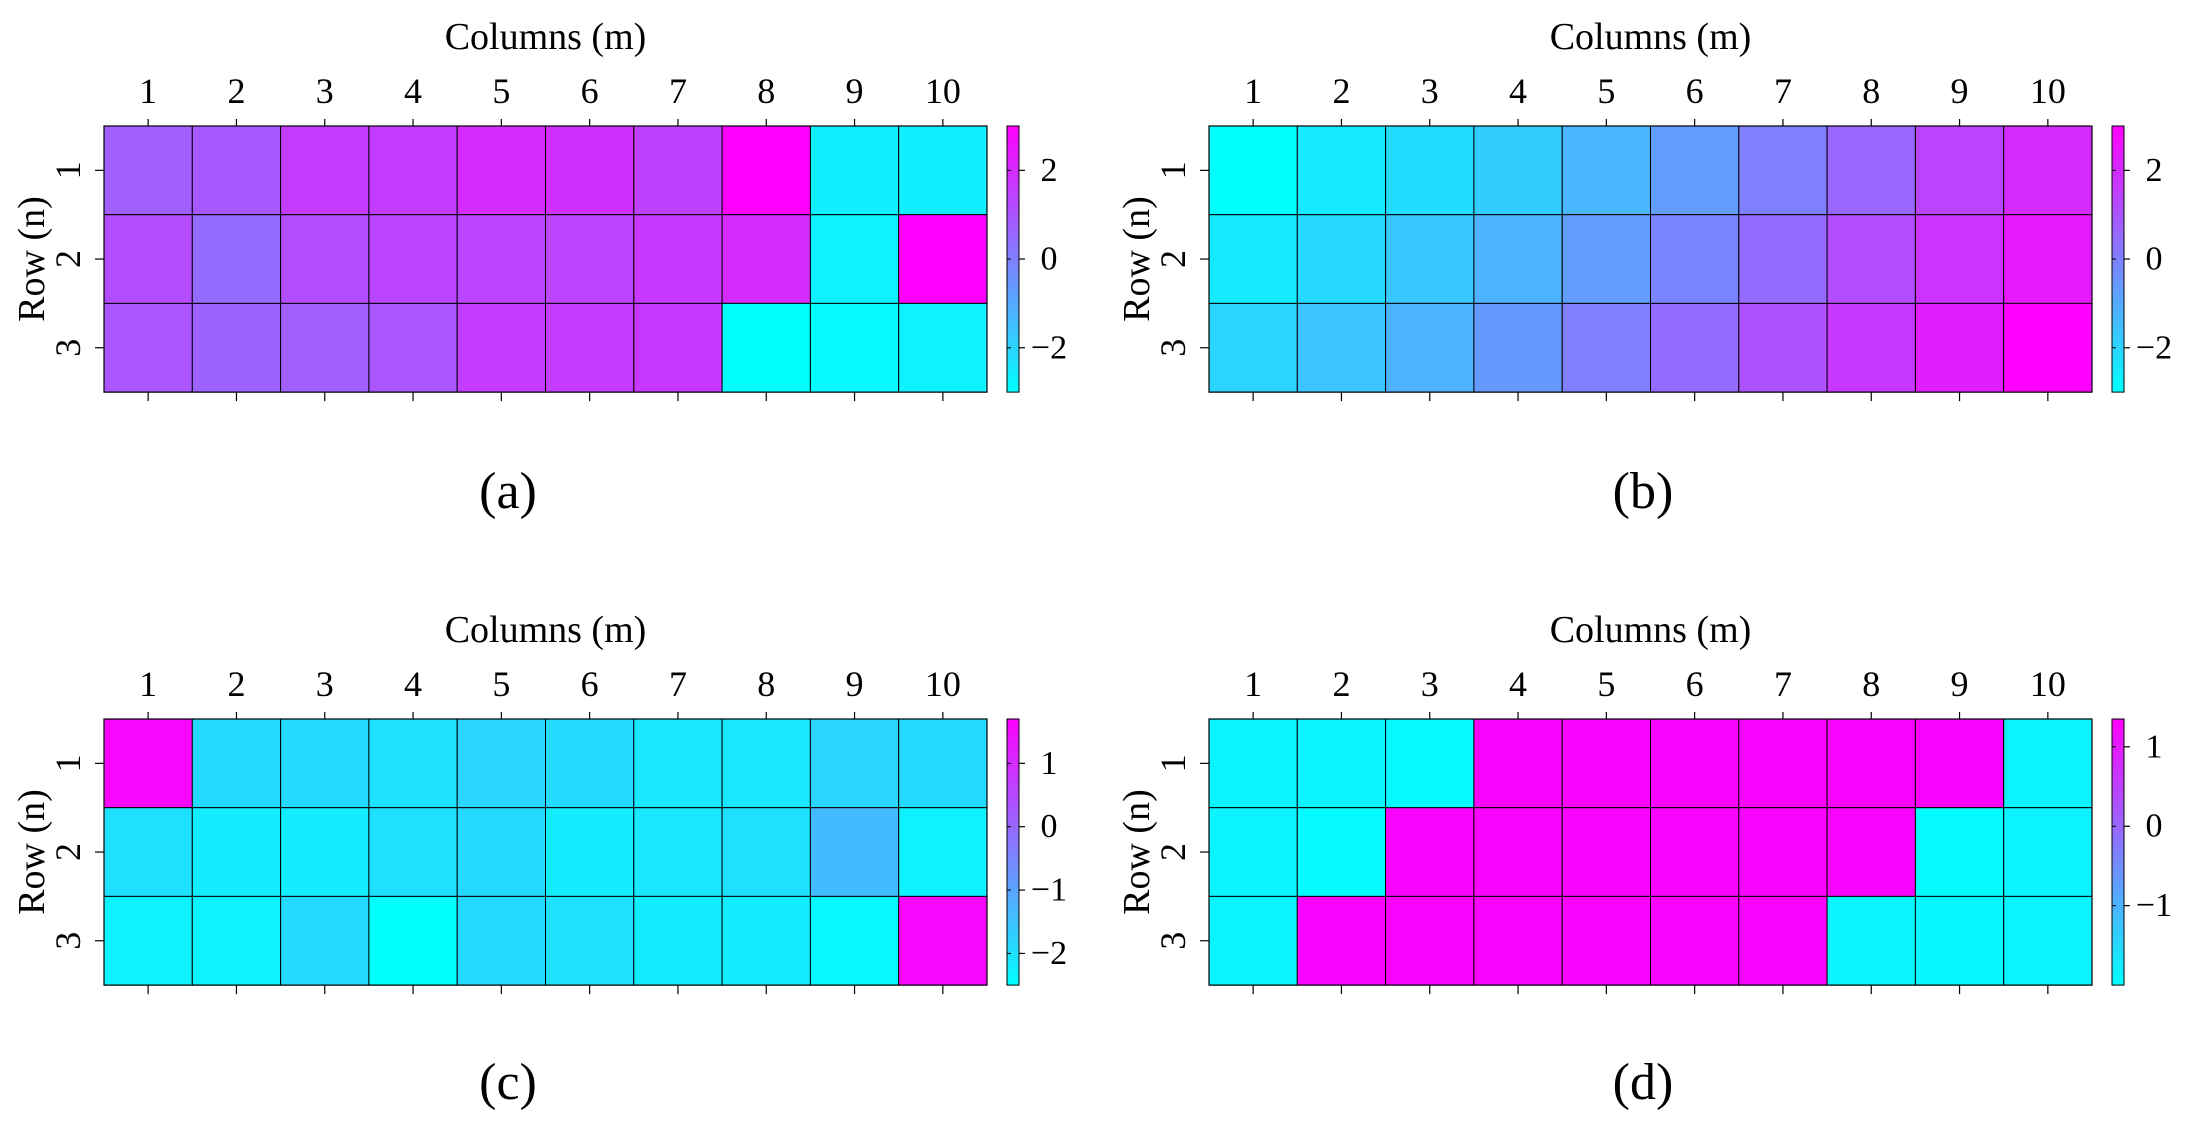 This screenshot has width=2206, height=1123. Describe the element at coordinates (1871, 852) in the screenshot. I see `heatmap-cell-d-r2-c8` at that location.